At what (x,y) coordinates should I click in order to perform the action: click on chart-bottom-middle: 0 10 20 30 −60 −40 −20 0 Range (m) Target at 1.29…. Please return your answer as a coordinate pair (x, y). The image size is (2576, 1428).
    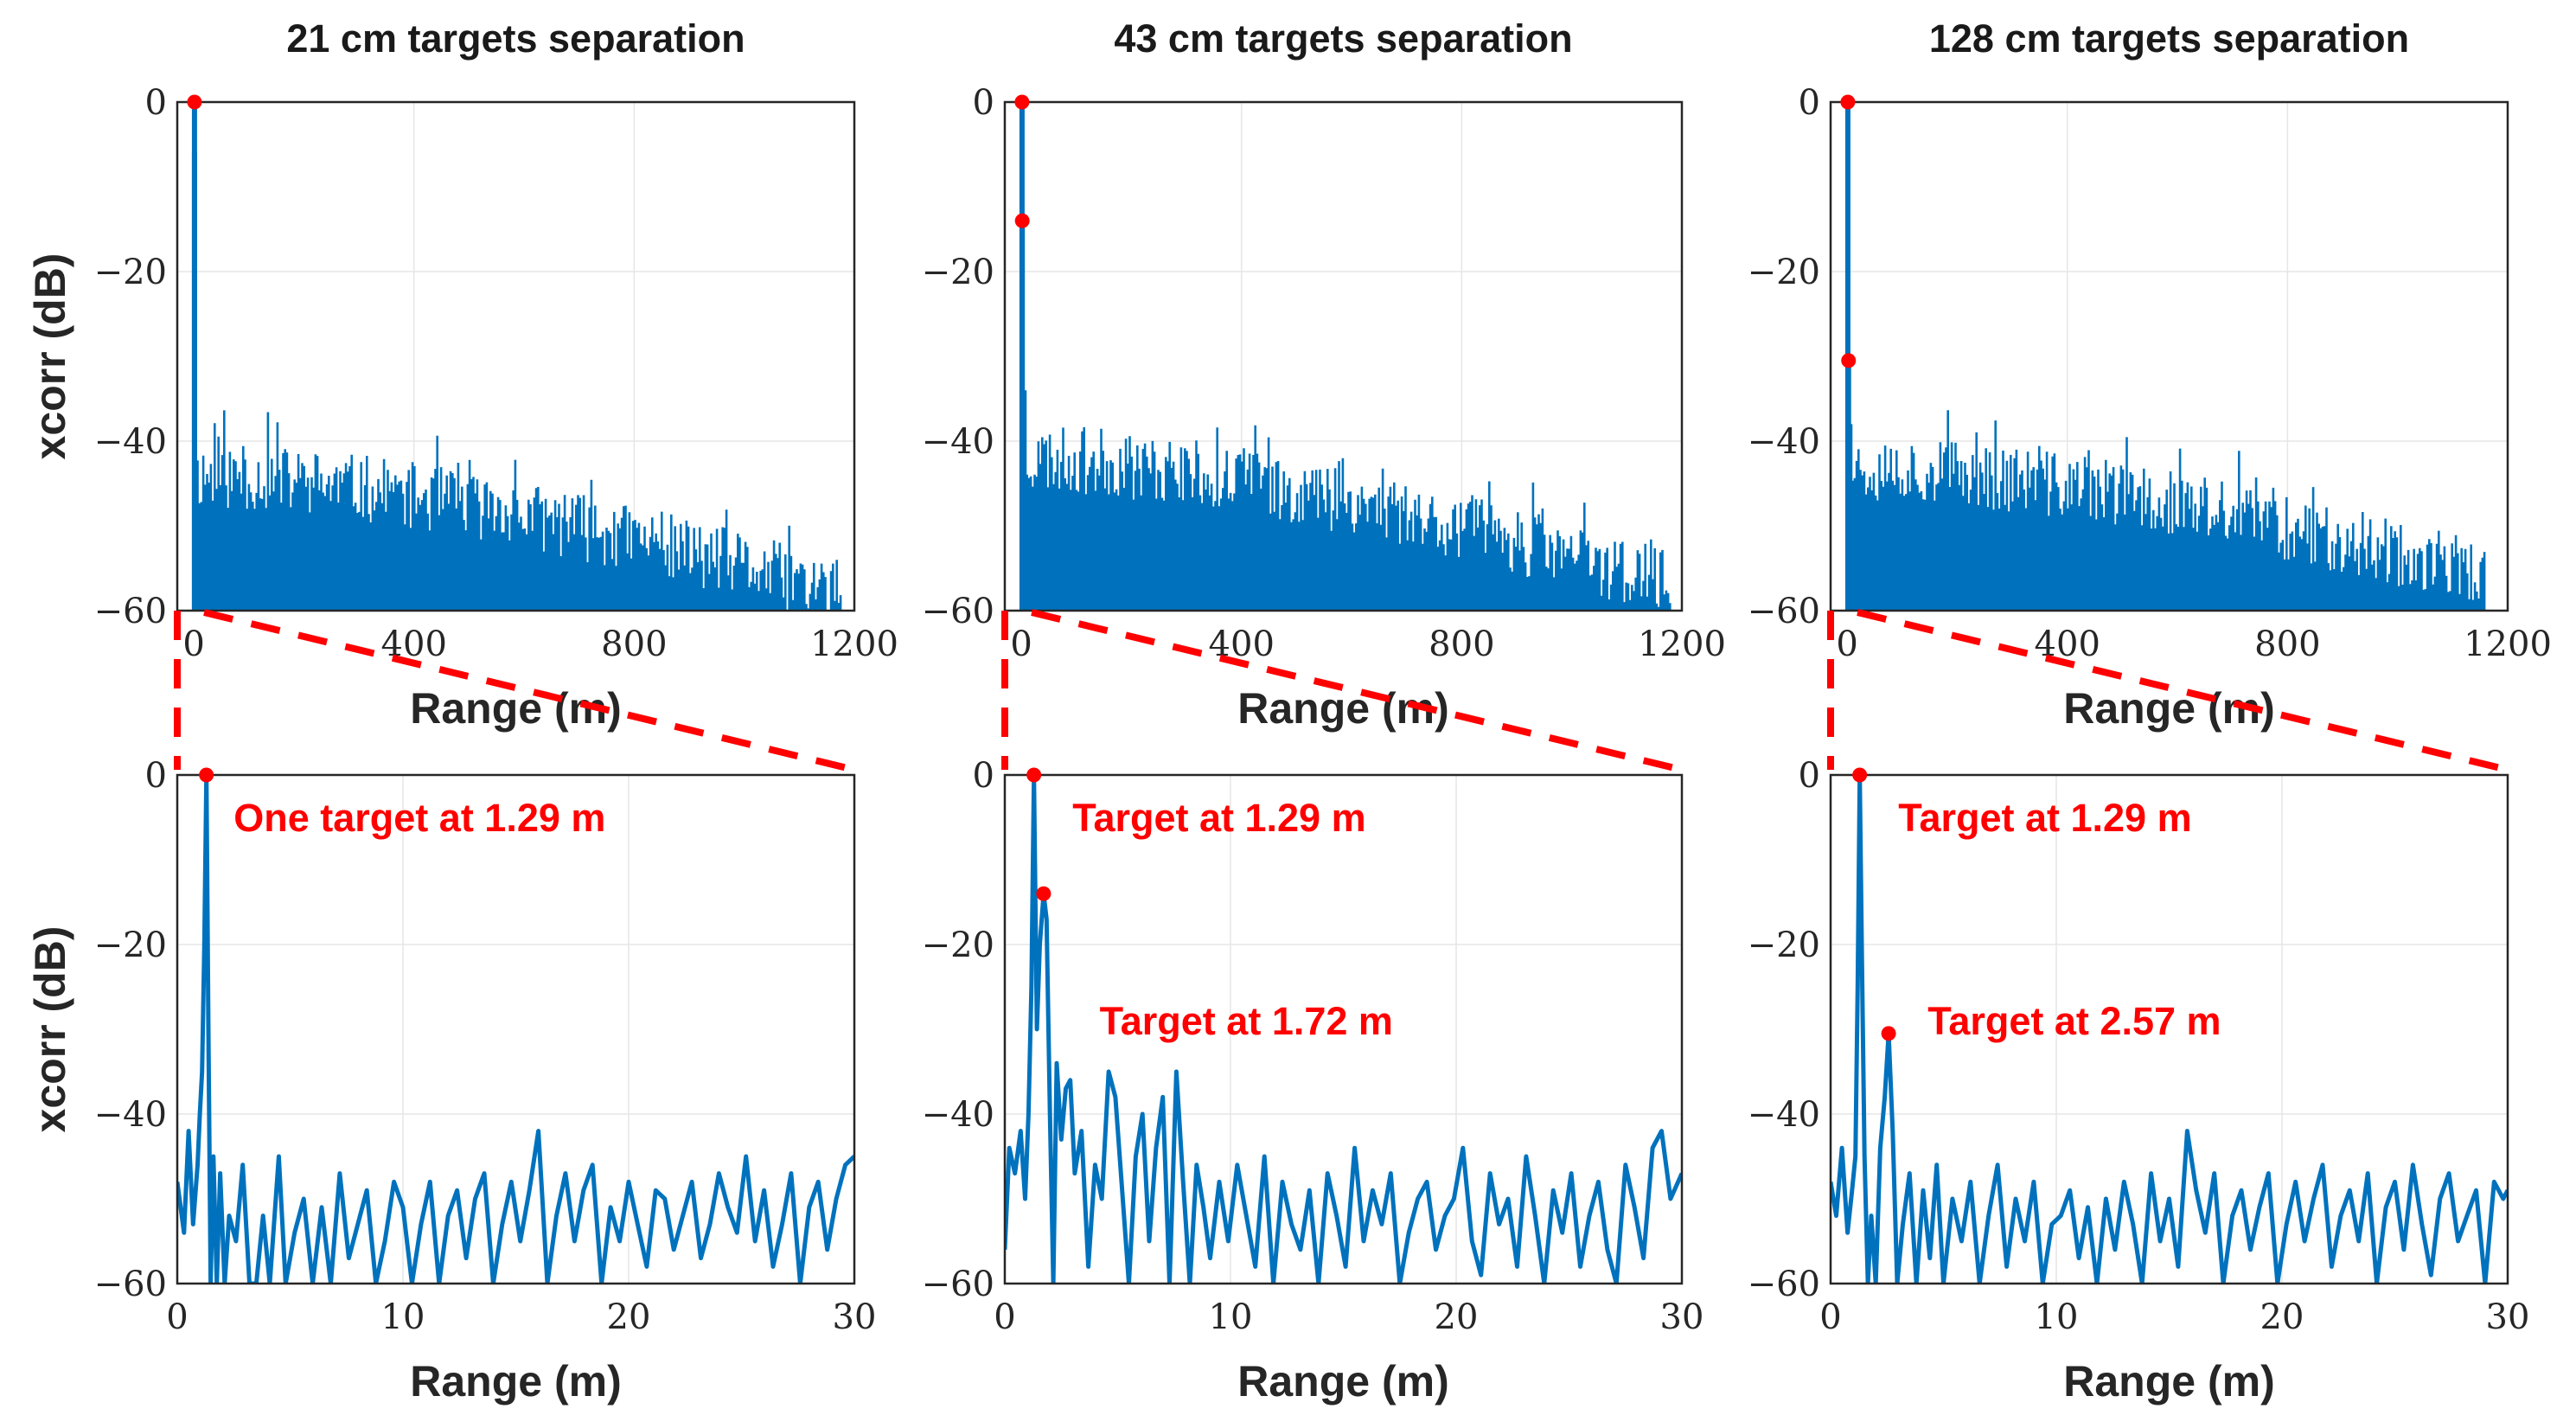
    Looking at the image, I should click on (1313, 1081).